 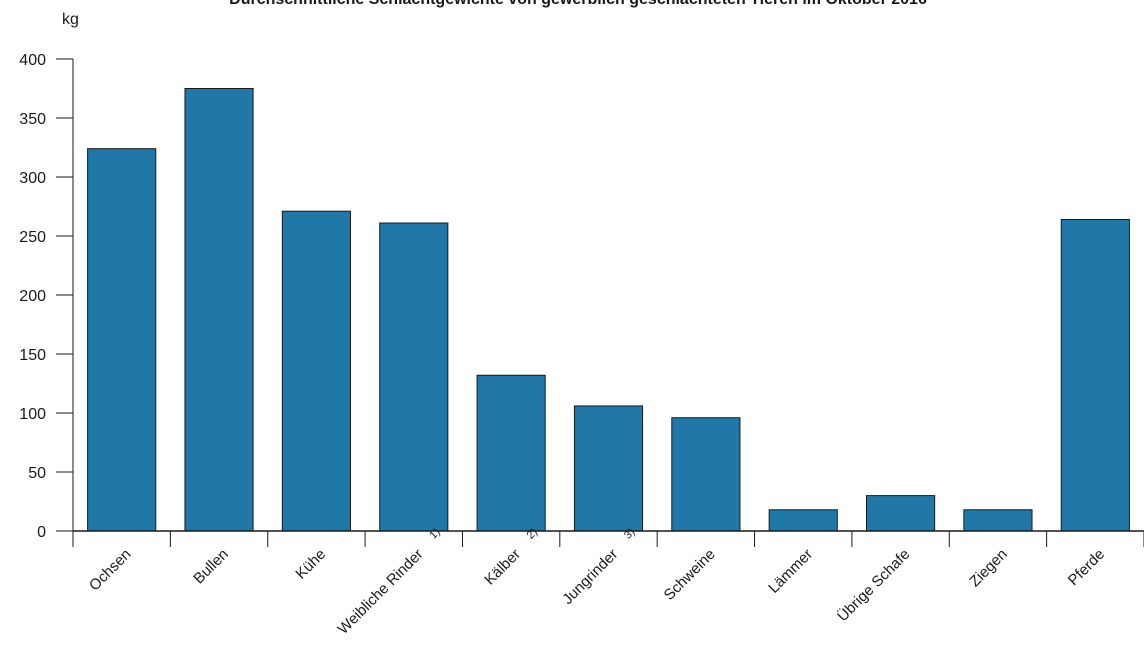 I want to click on category-text: Pferde, so click(x=1086, y=567).